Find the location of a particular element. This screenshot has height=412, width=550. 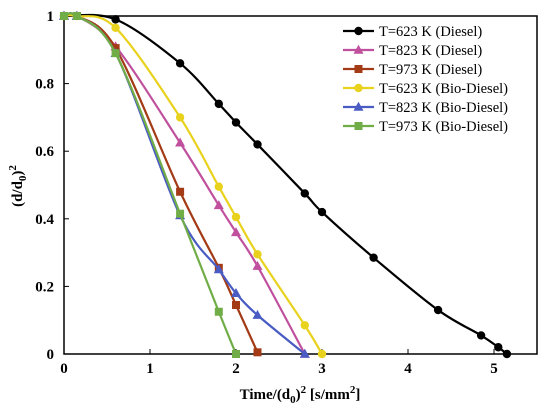

y-axis-title-sup: 2 is located at coordinates (13, 168).